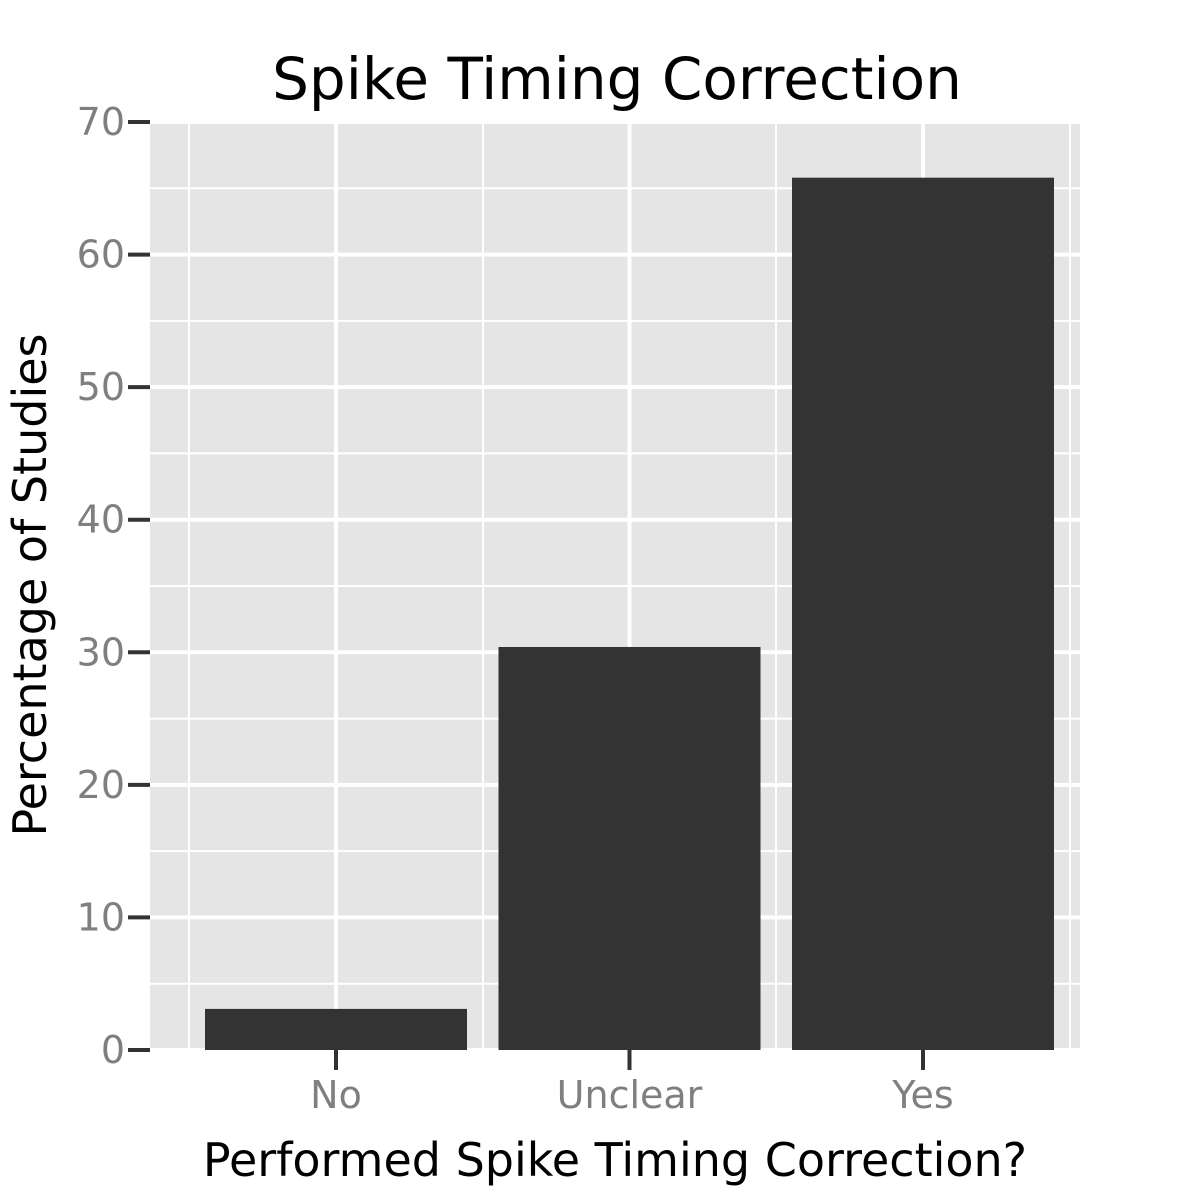 Image resolution: width=1200 pixels, height=1200 pixels. I want to click on bar-no, so click(336, 1029).